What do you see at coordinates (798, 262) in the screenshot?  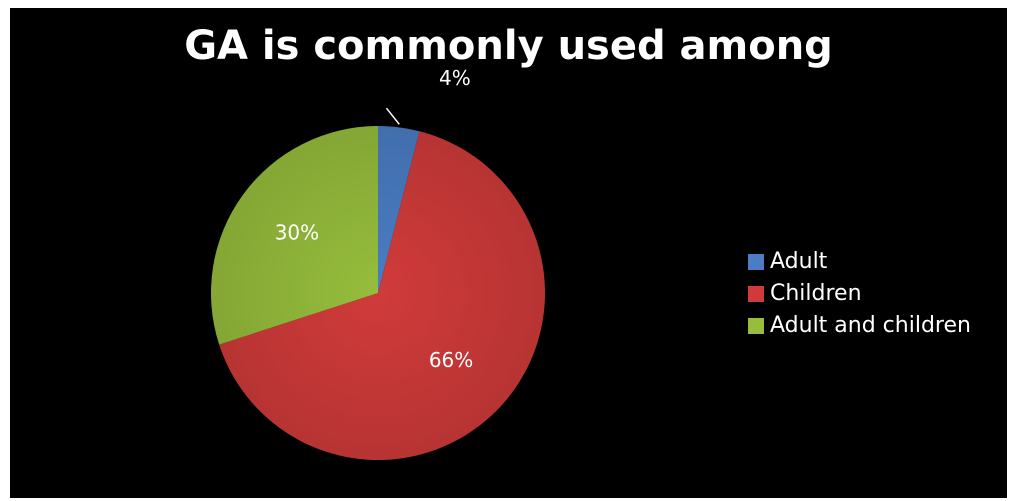 I see `legend-label: Adult` at bounding box center [798, 262].